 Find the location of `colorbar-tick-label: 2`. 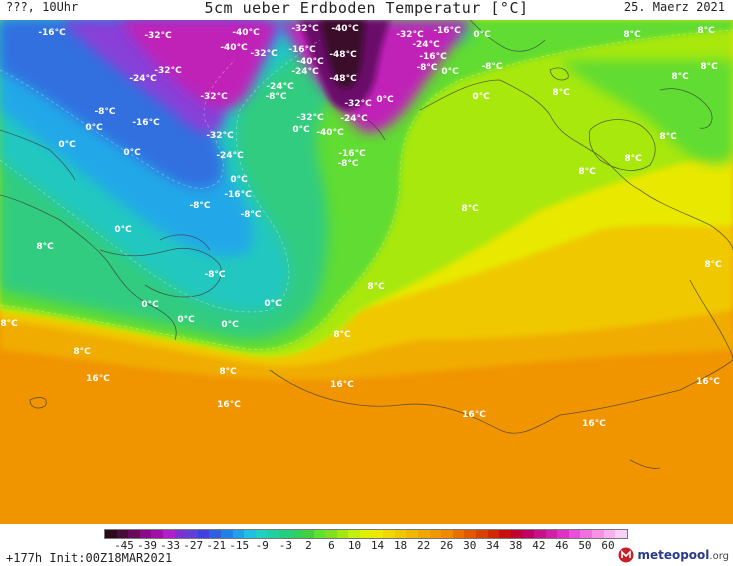

colorbar-tick-label: 2 is located at coordinates (308, 545).